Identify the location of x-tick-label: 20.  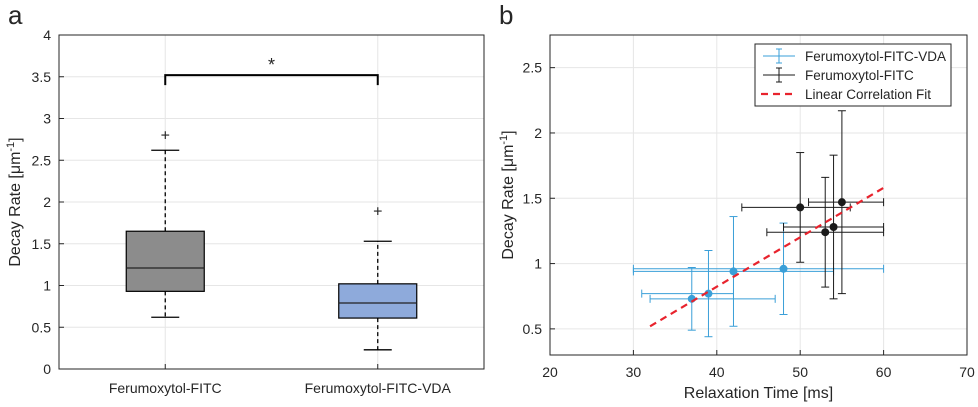
(550, 372).